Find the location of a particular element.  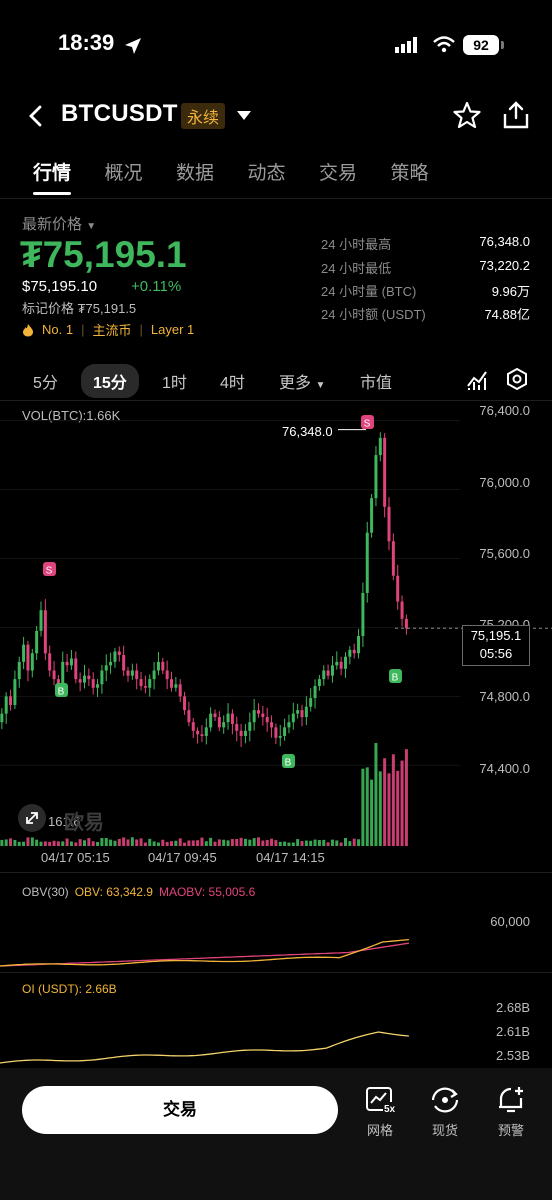

spot-button: 现货 is located at coordinates (445, 1112).